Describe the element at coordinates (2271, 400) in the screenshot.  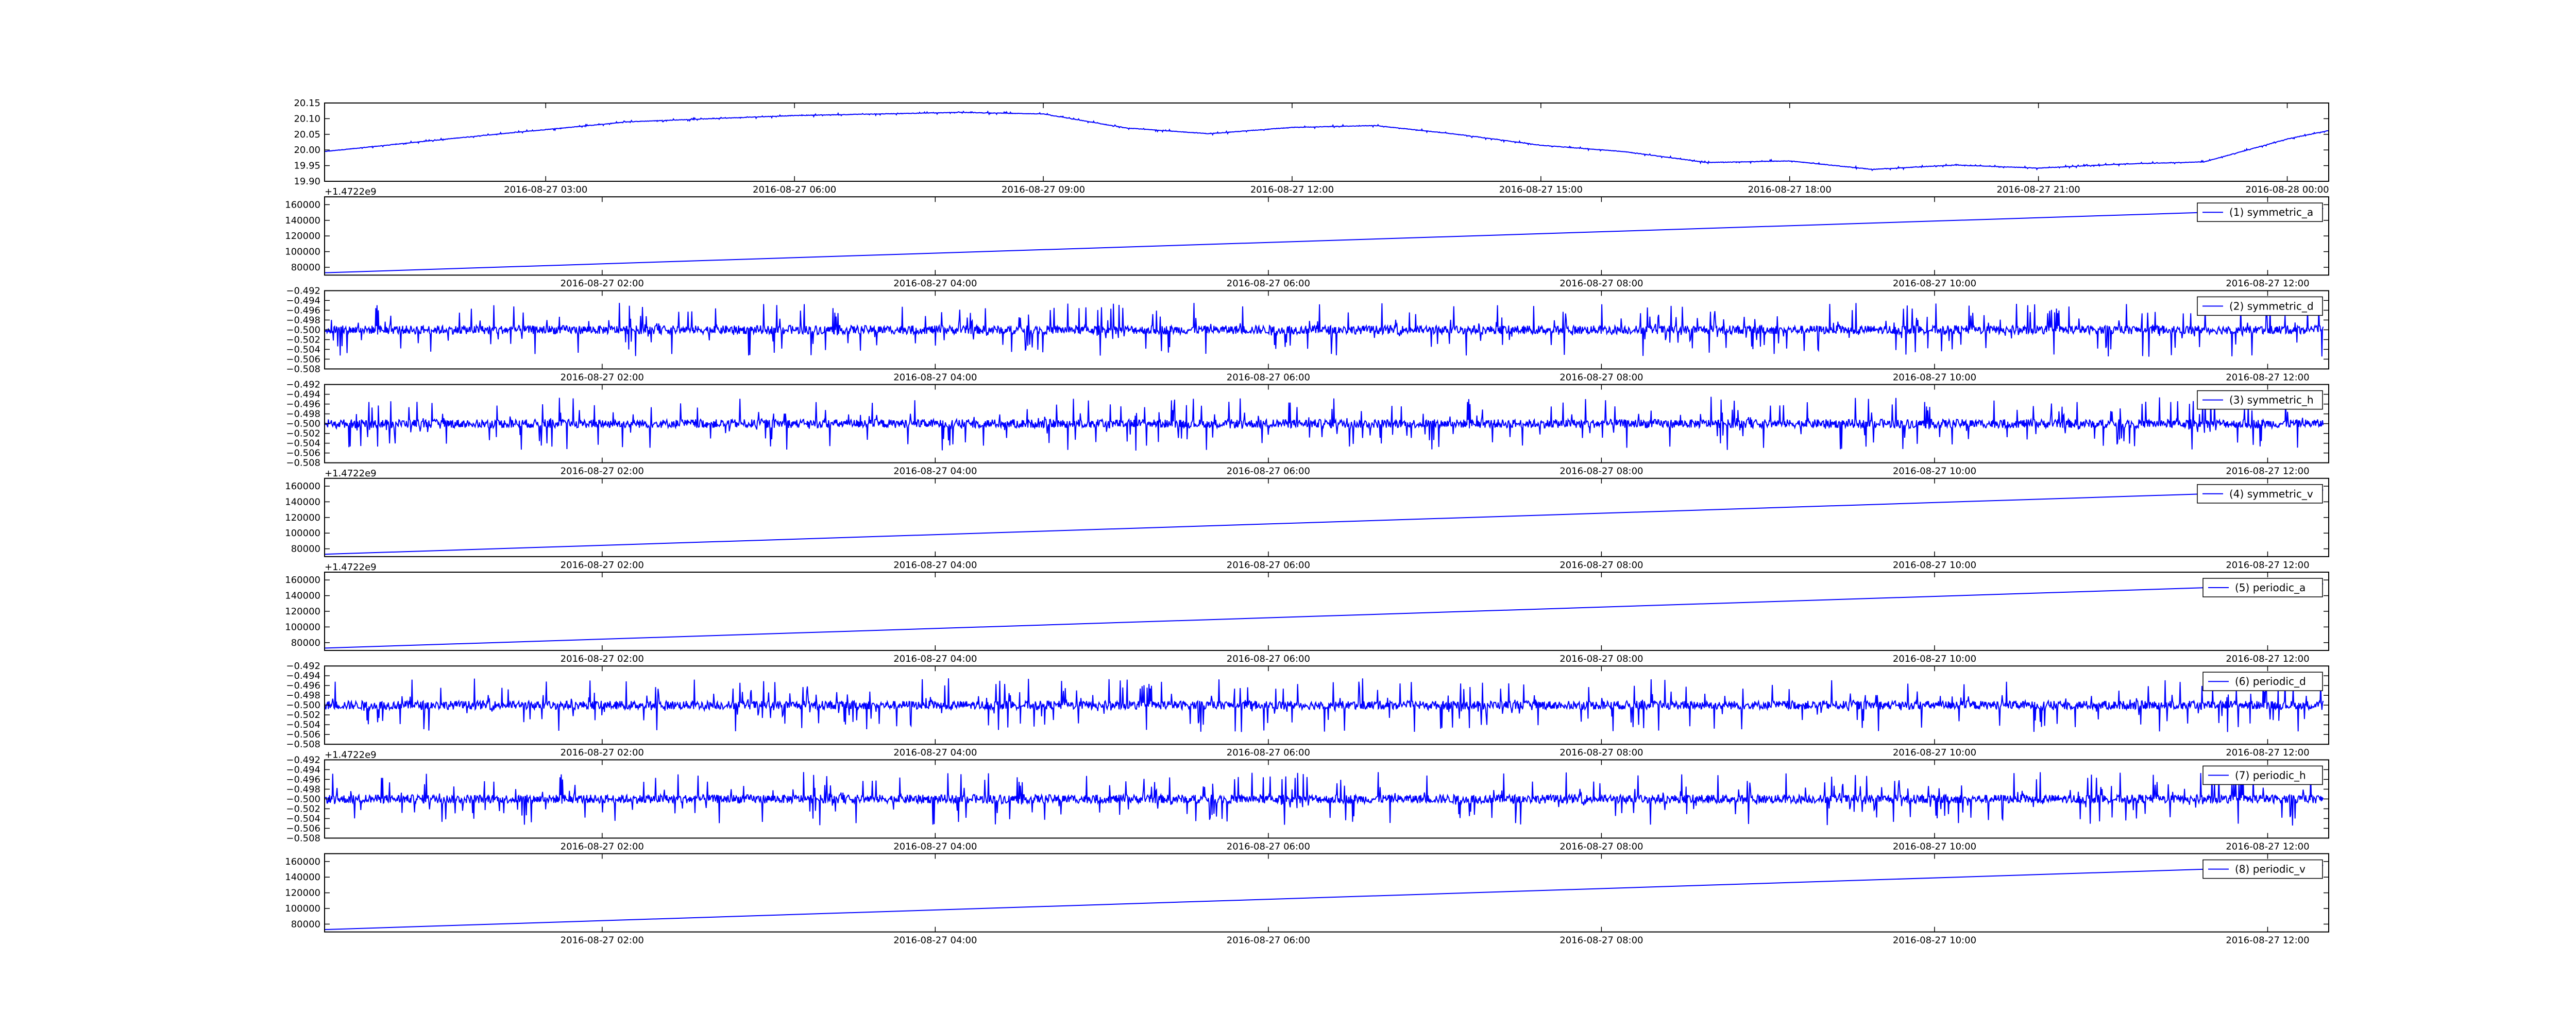
I see `legend-label: (3) symmetric_h` at that location.